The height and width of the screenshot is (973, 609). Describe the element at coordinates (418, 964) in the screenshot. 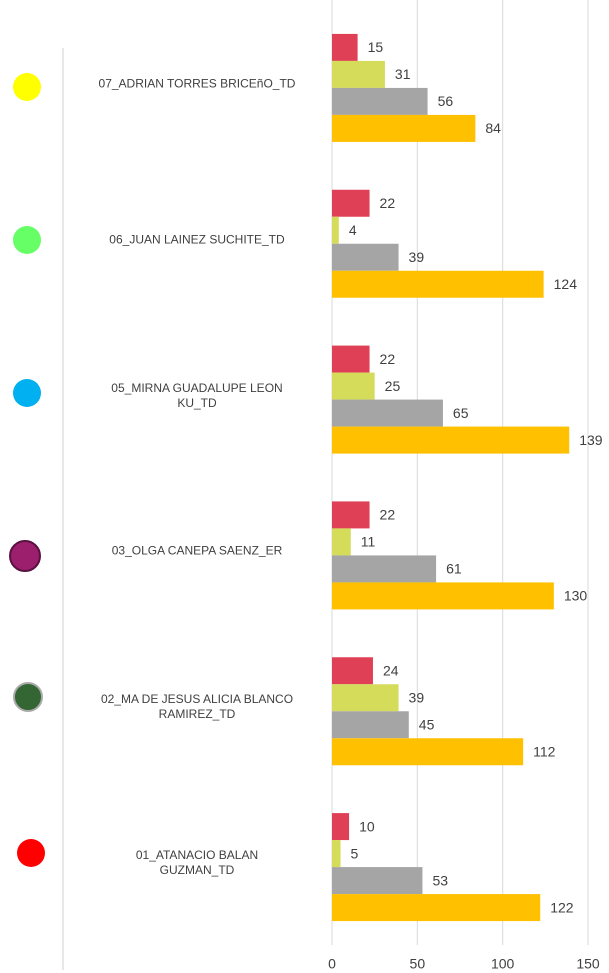

I see `x-tick-label: 50` at that location.